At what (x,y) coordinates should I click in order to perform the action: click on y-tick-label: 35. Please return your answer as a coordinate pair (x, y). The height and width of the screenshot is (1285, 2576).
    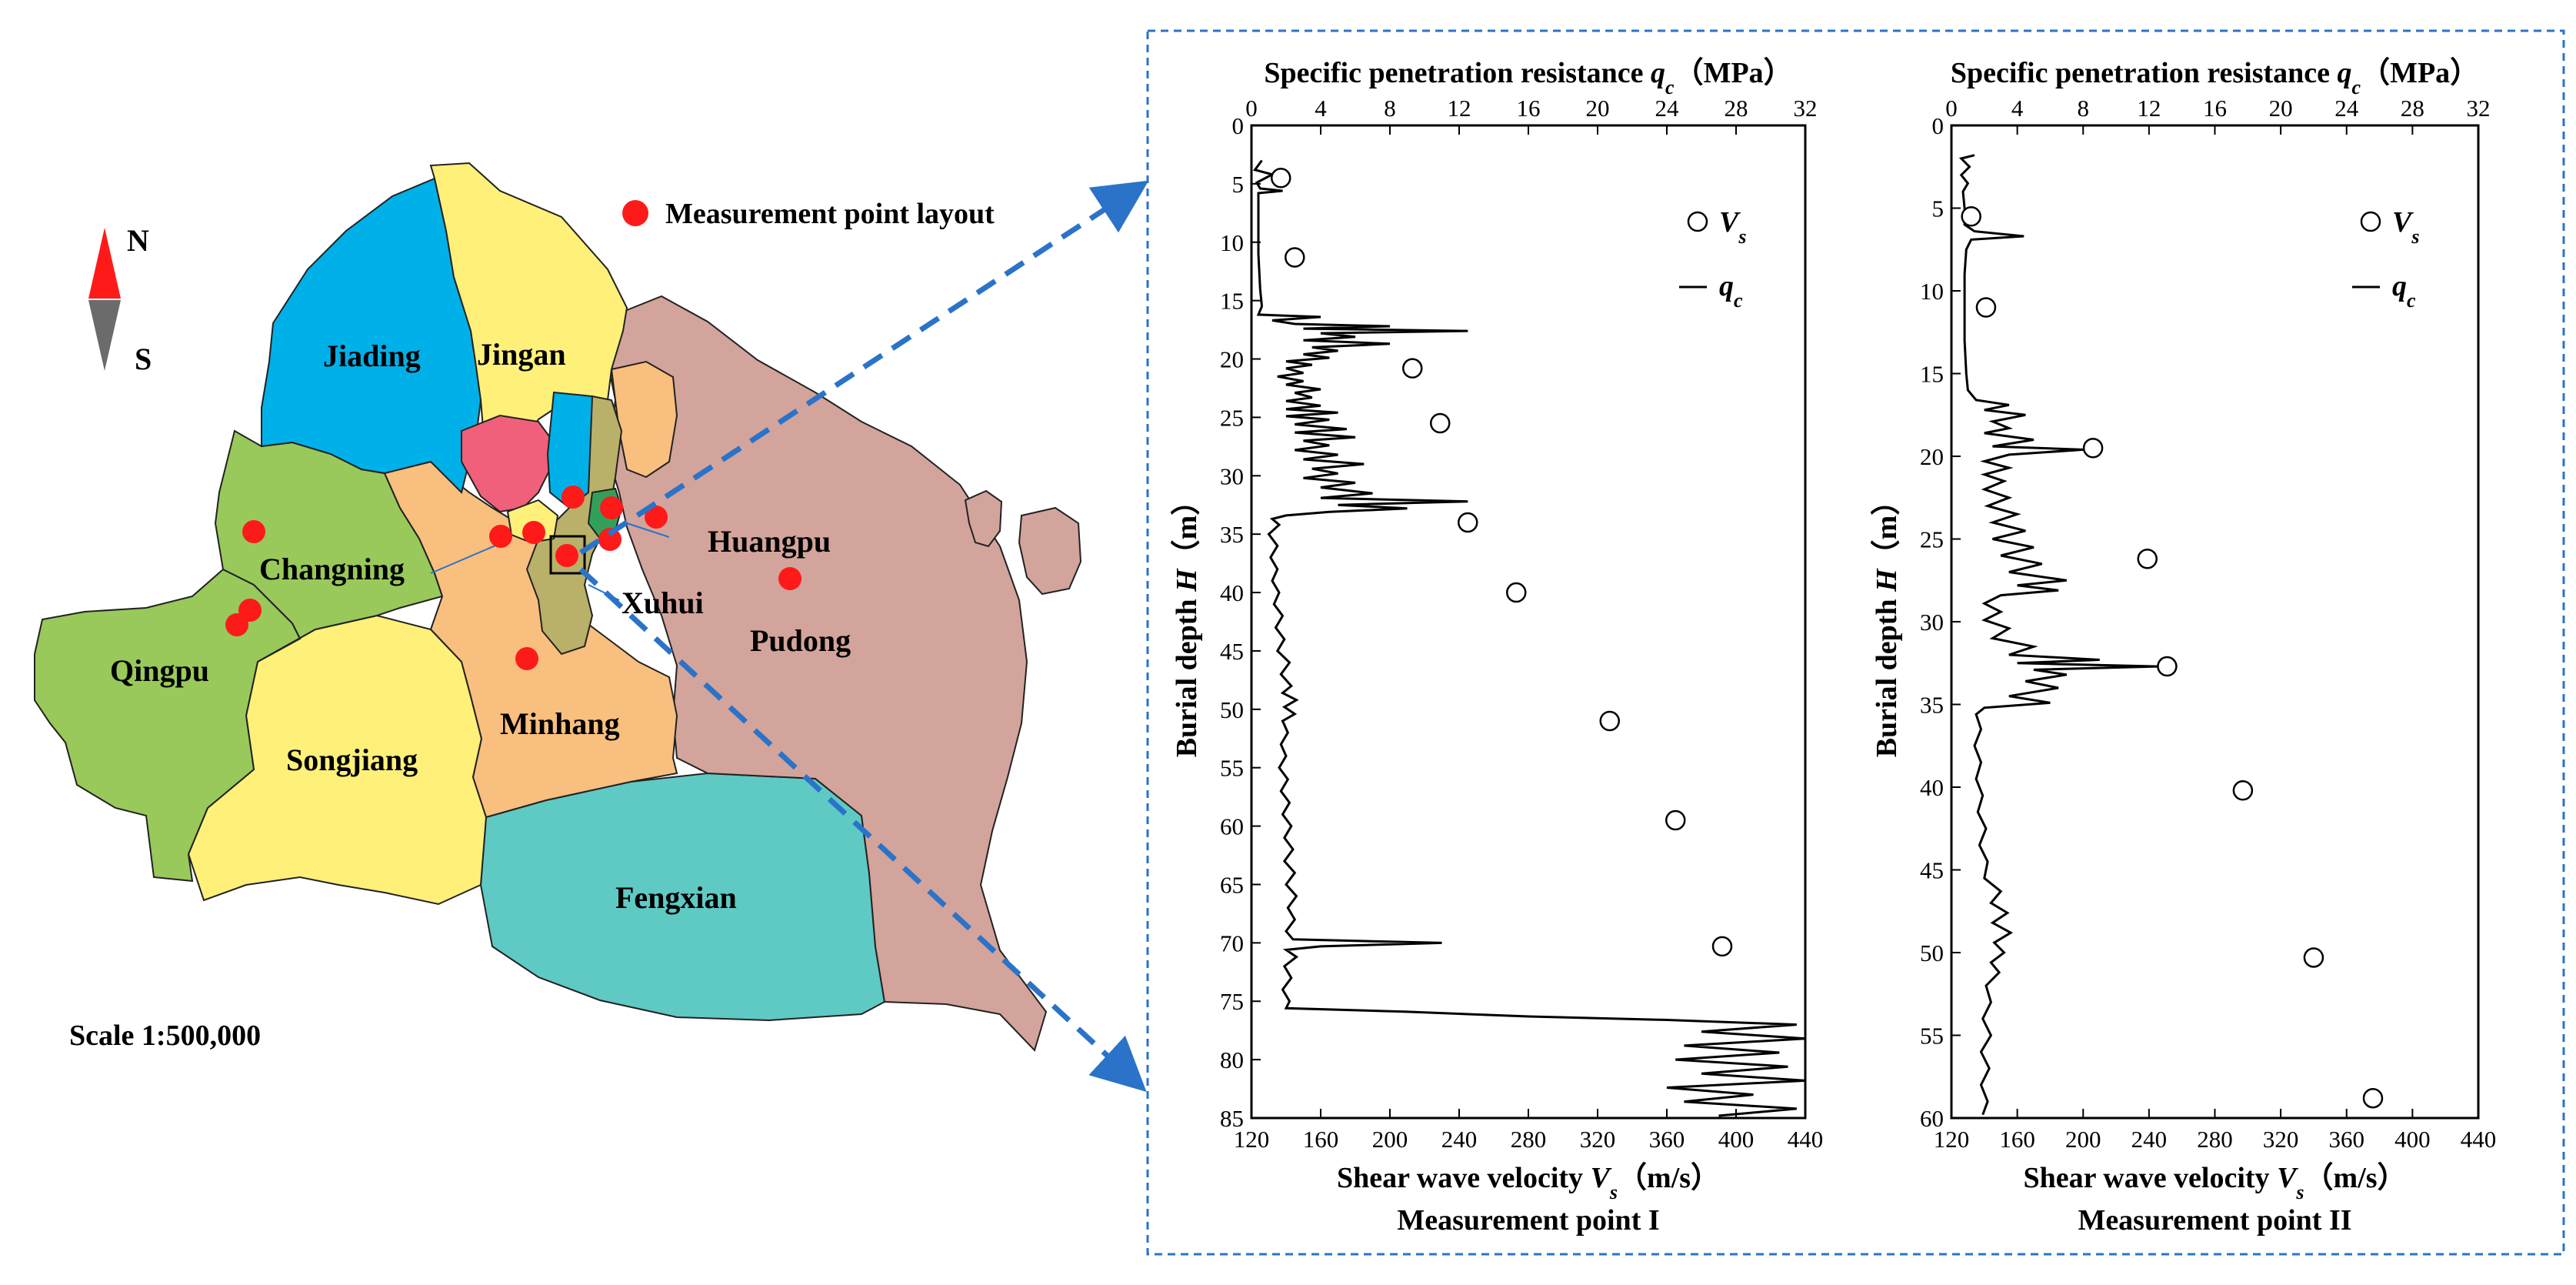
    Looking at the image, I should click on (1232, 534).